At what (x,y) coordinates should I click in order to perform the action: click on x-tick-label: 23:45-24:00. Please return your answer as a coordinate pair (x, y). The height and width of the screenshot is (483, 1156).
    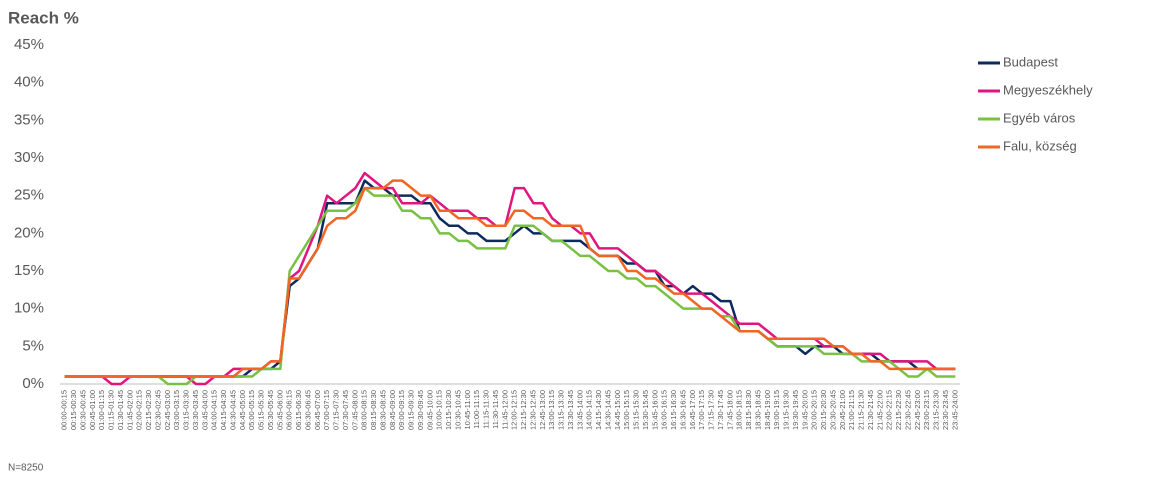
    Looking at the image, I should click on (954, 410).